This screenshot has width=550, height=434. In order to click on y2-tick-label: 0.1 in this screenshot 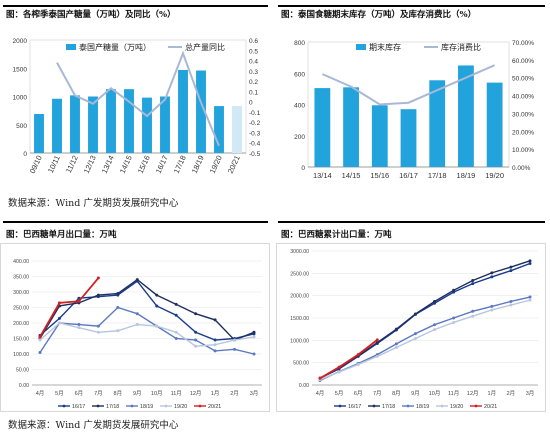, I will do `click(253, 92)`.